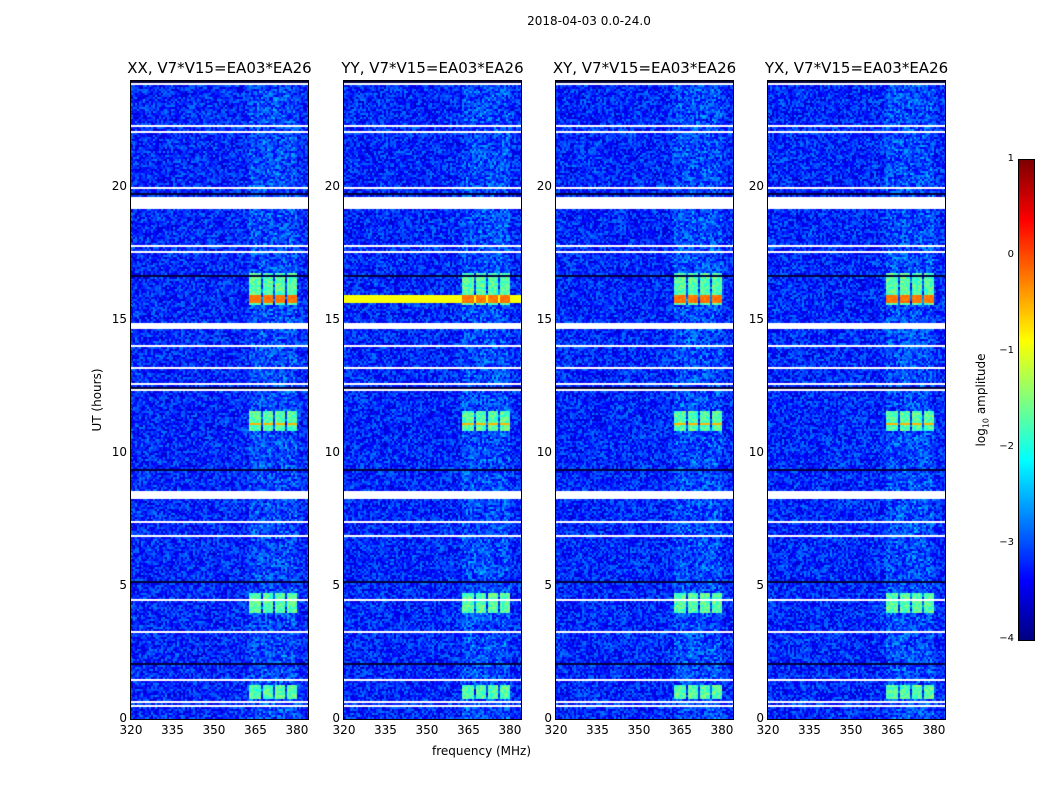 The width and height of the screenshot is (1050, 800). I want to click on colorbar-tick-label: −4, so click(1006, 638).